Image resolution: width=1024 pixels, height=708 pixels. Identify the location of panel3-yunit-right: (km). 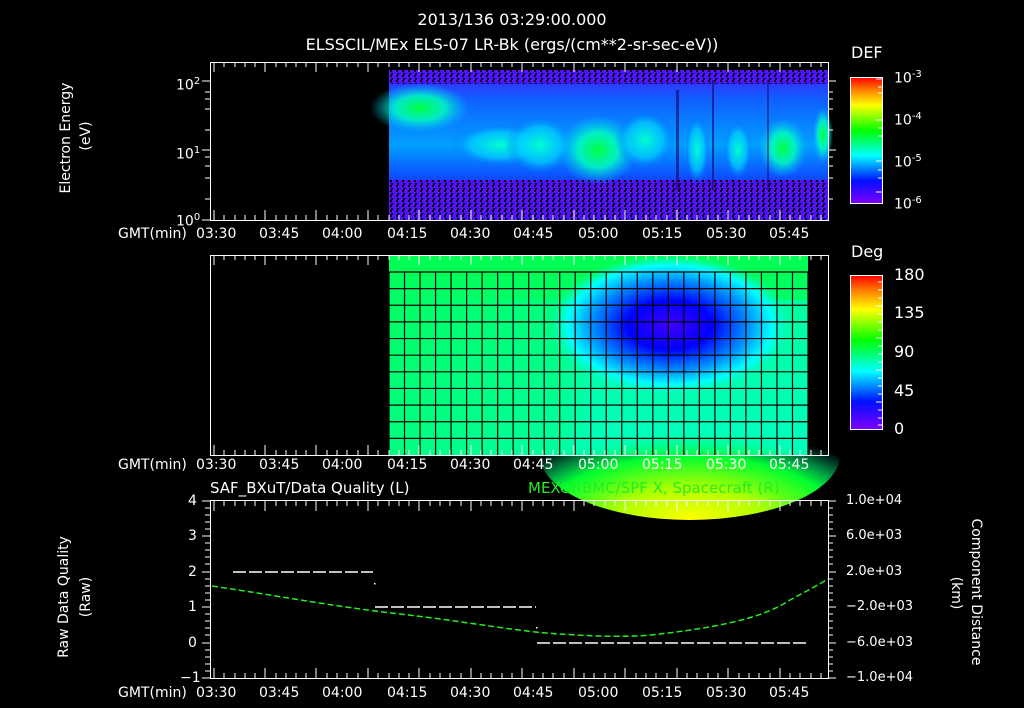
(956, 593).